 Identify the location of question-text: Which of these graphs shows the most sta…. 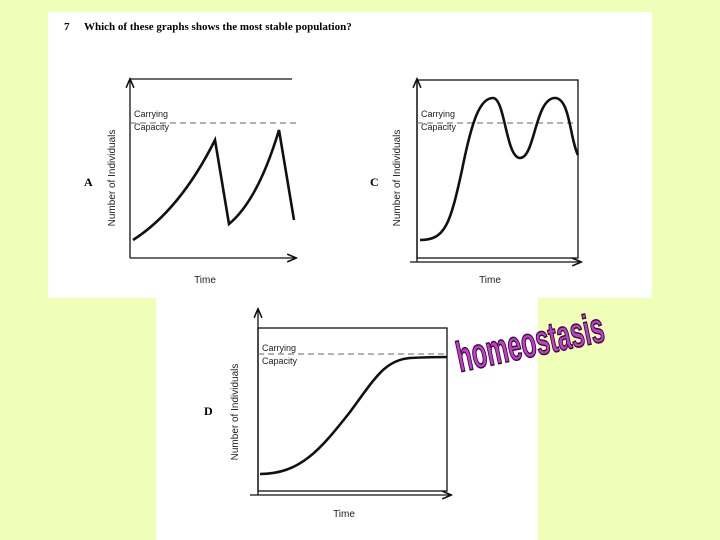
(218, 27).